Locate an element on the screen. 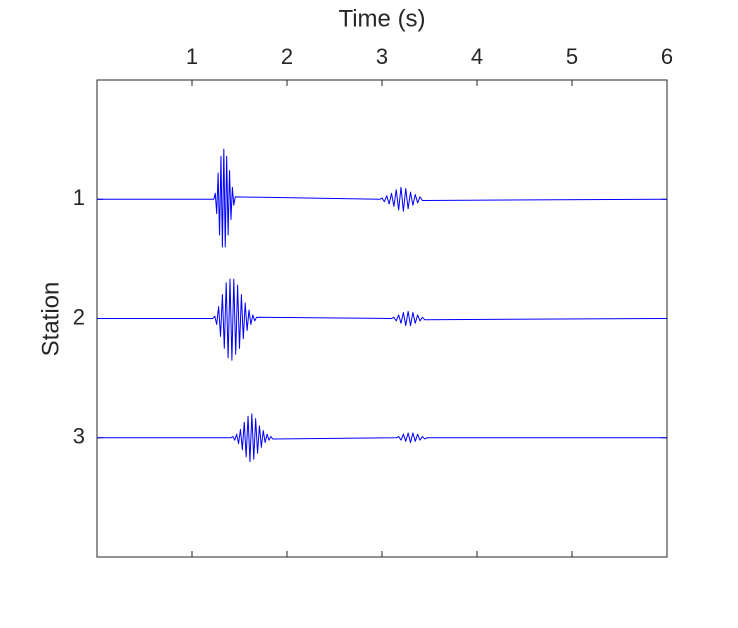 This screenshot has height=628, width=738. y-tick-label: 1 is located at coordinates (79, 197).